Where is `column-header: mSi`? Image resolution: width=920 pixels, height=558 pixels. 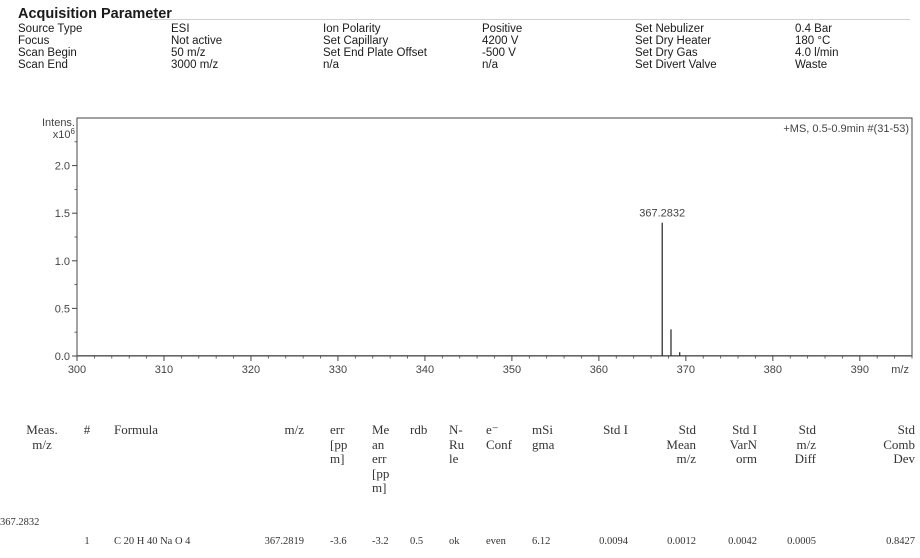 column-header: mSi is located at coordinates (542, 429).